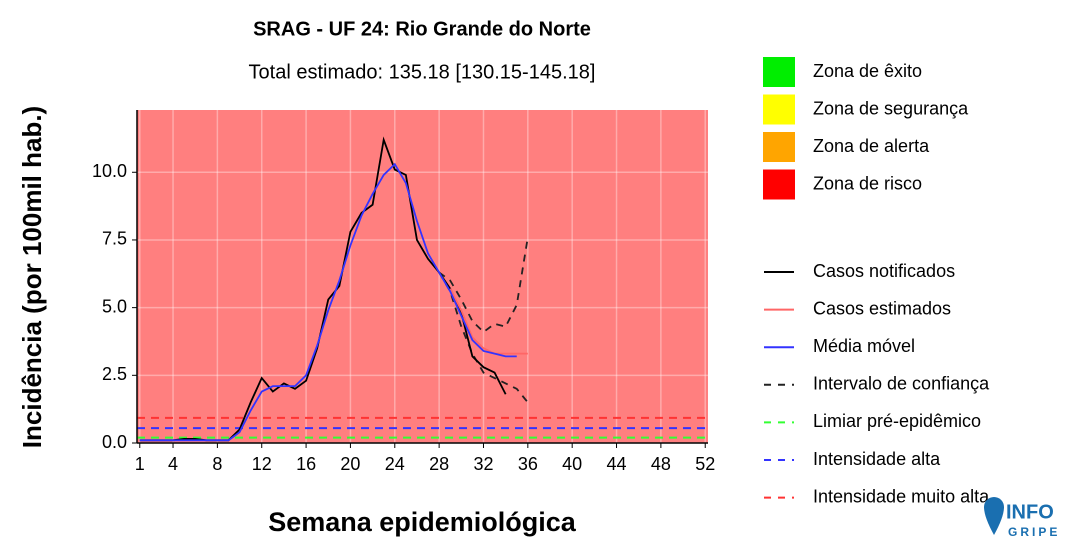 Image resolution: width=1076 pixels, height=543 pixels. Describe the element at coordinates (661, 464) in the screenshot. I see `x-tick-label: 48` at that location.